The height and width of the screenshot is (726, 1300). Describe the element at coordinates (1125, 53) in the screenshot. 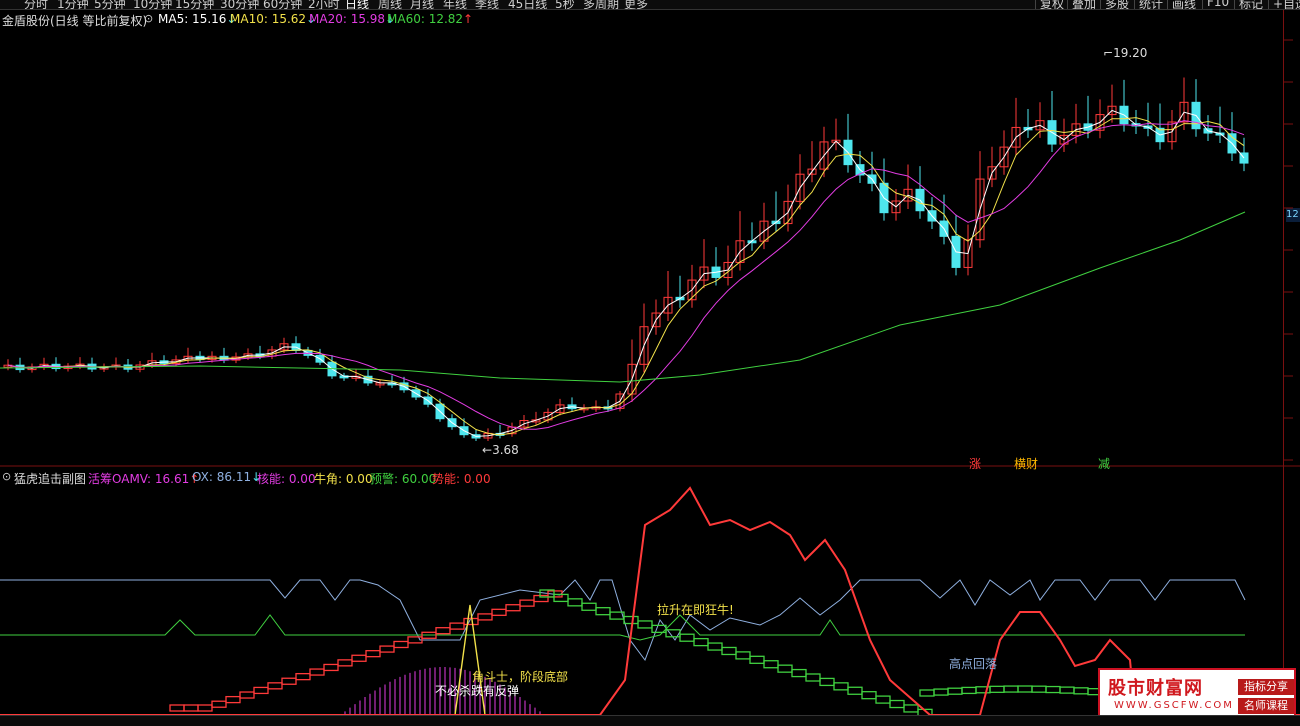

I see `high-marker: ⌐19.20` at that location.